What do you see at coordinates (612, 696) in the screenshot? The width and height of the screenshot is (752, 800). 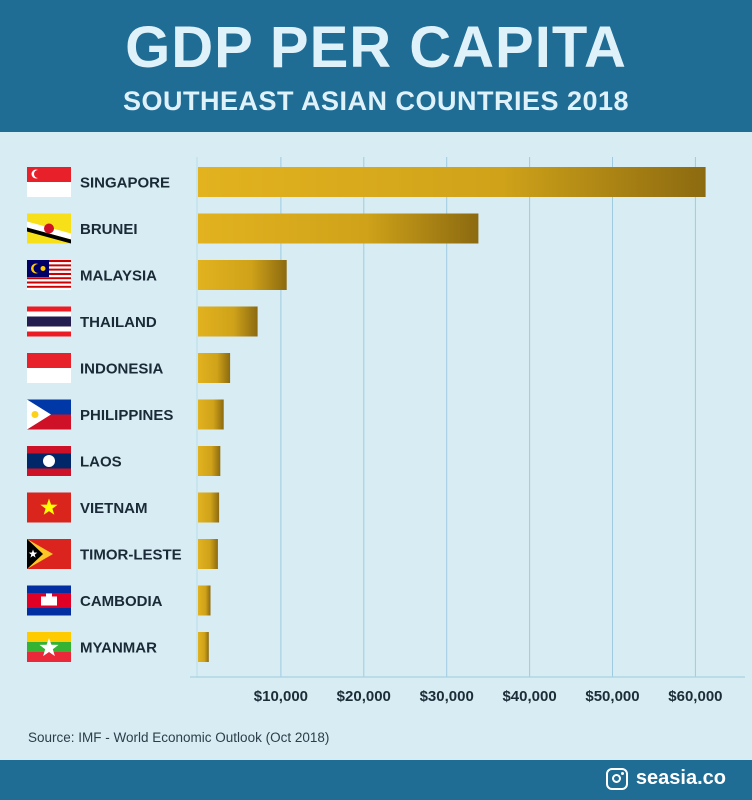 I see `x-tick-label: $50,000` at bounding box center [612, 696].